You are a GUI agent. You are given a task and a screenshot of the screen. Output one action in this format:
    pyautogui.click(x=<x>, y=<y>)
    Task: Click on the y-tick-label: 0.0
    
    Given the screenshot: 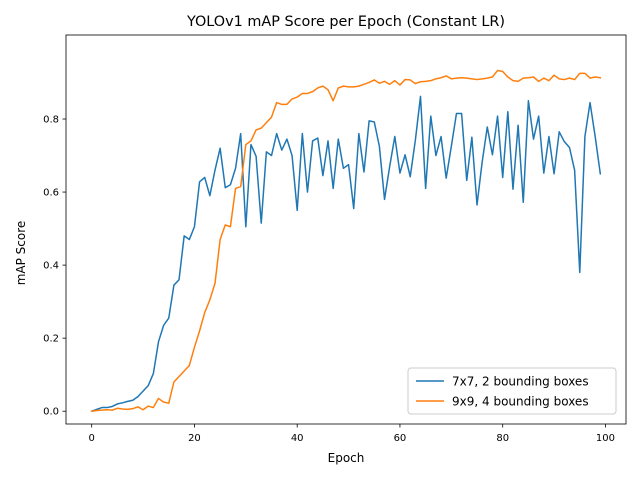 What is the action you would take?
    pyautogui.click(x=51, y=412)
    